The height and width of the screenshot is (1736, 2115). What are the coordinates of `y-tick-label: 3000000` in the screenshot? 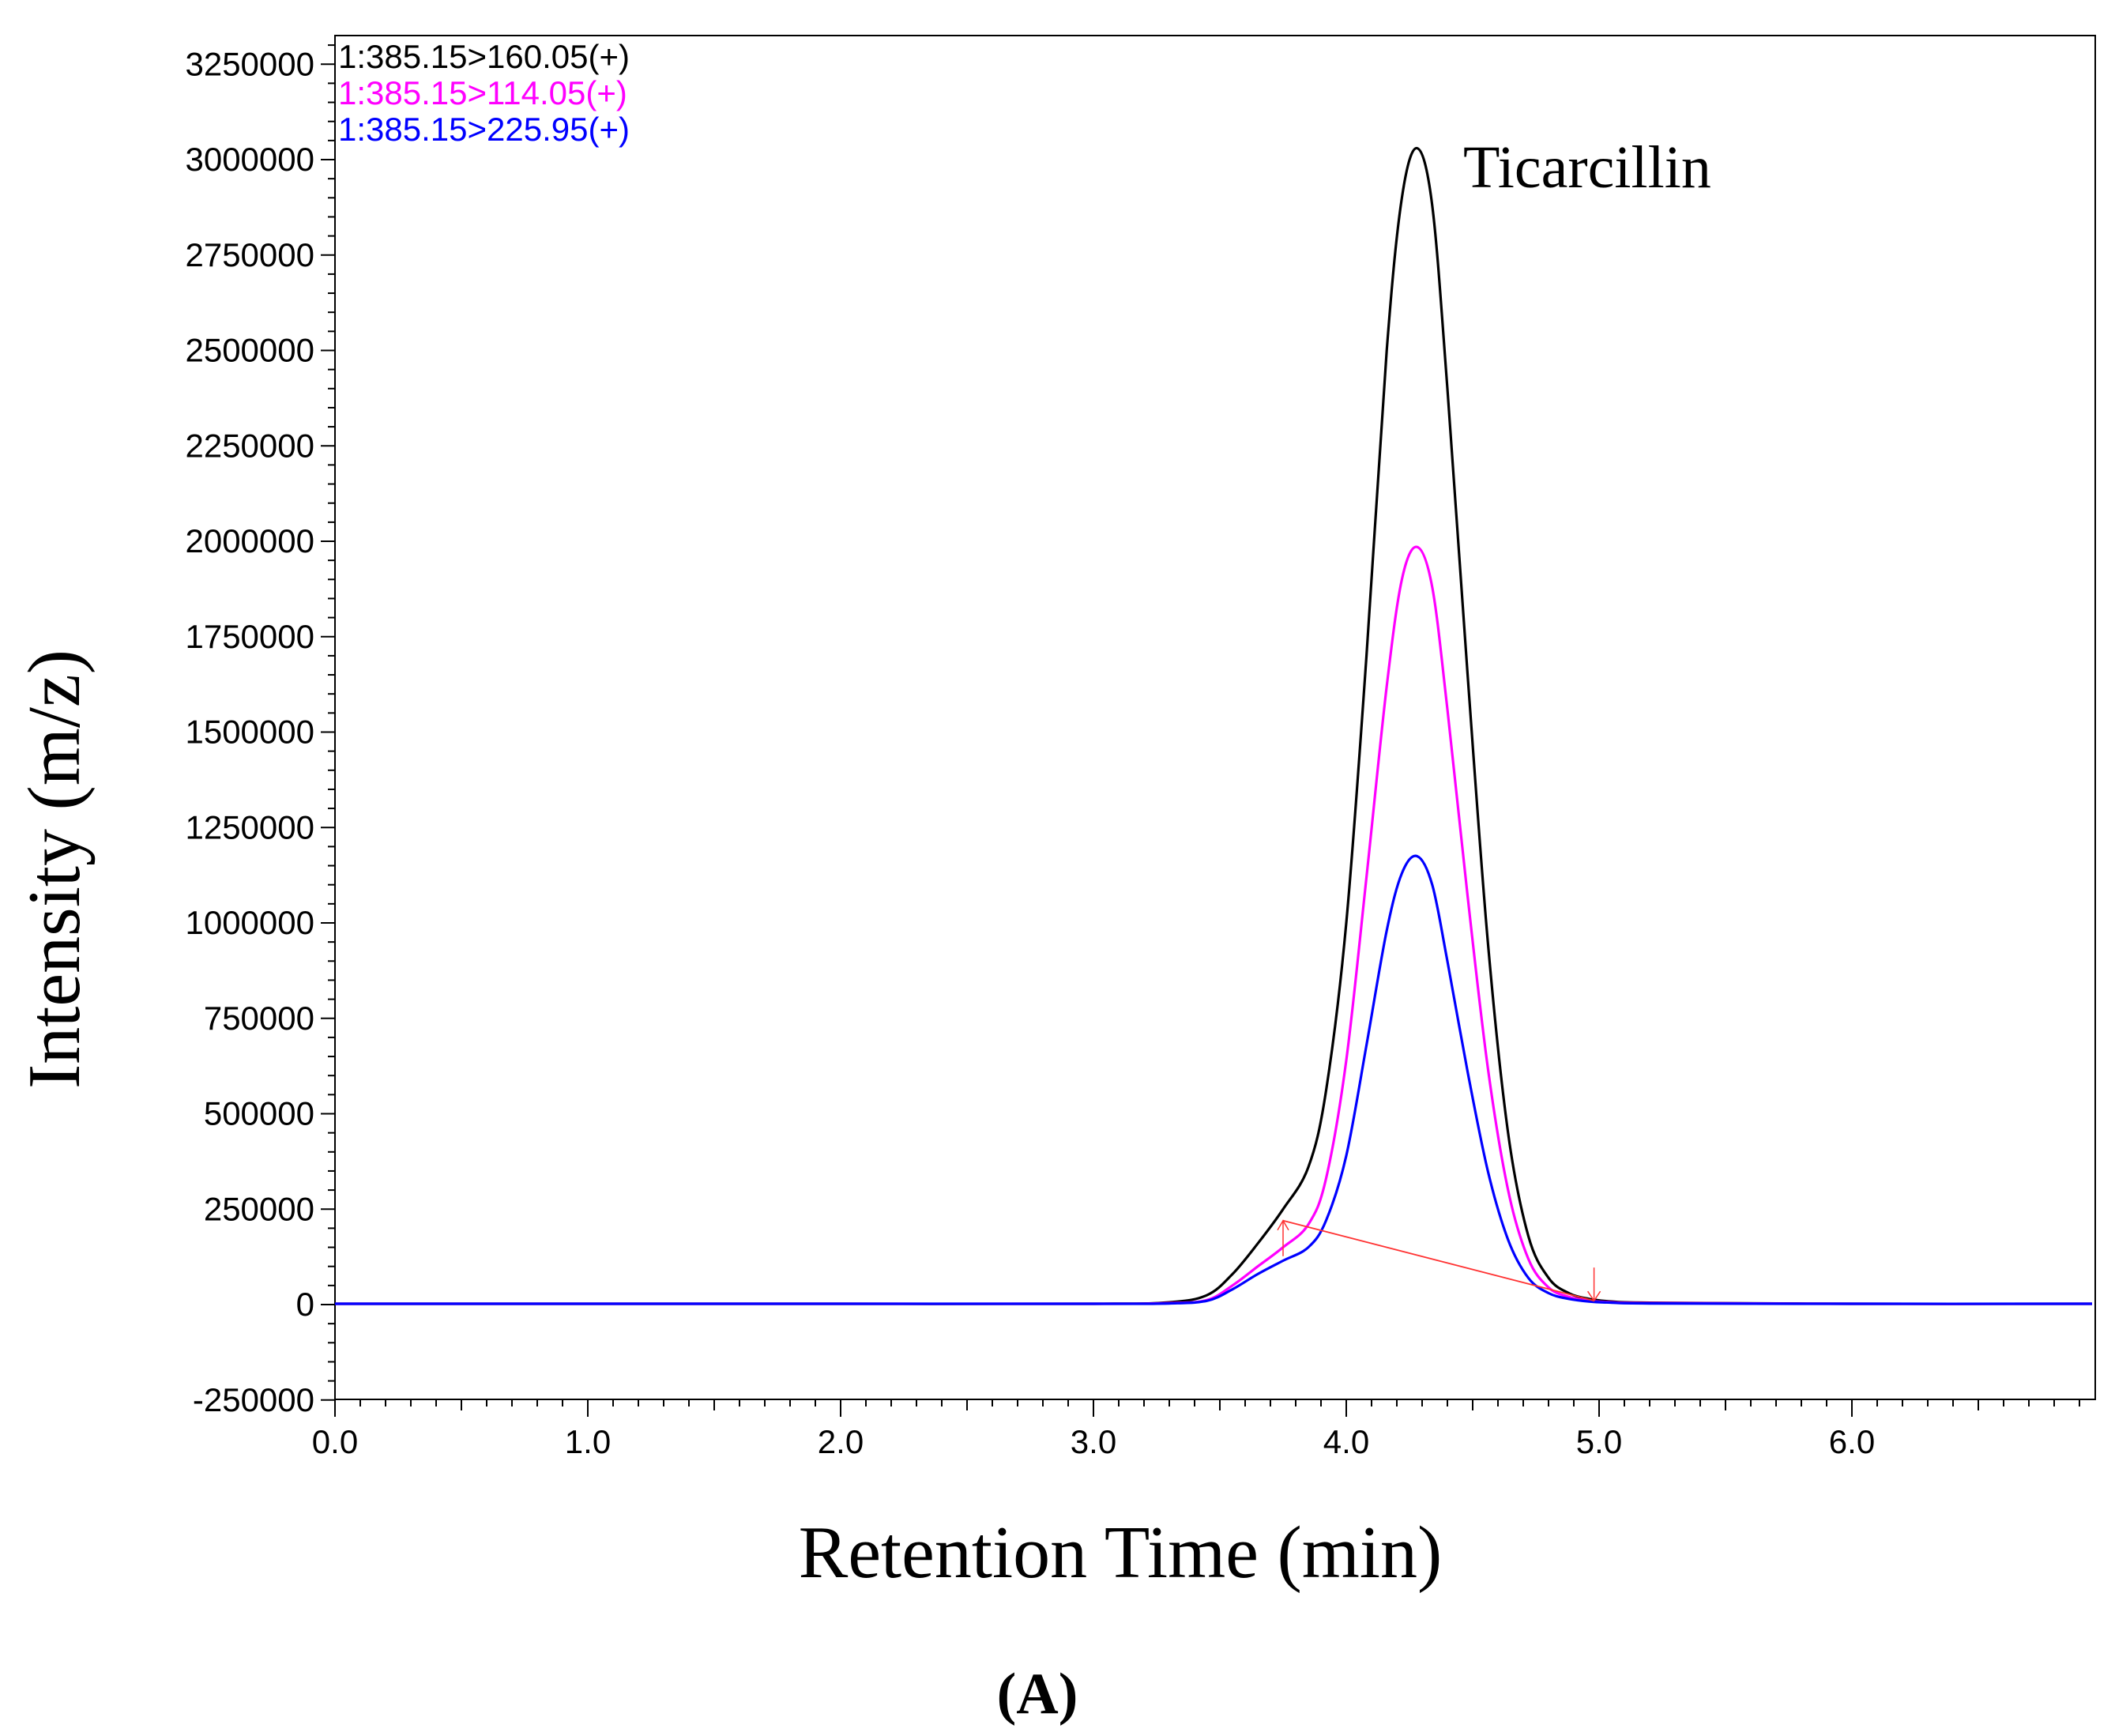 It's located at (249, 159).